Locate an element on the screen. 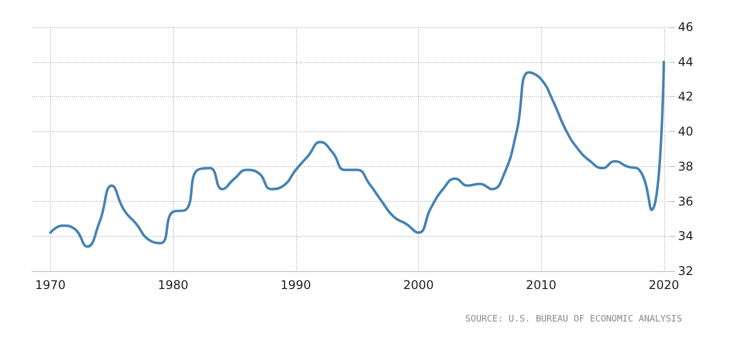 The image size is (730, 340). y-tick-label: 44 is located at coordinates (686, 61).